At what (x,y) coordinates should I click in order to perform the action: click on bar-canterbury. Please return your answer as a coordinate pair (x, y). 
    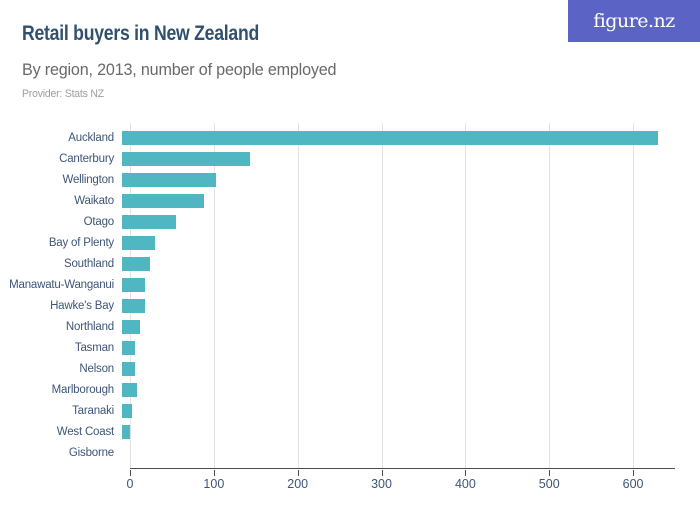
    Looking at the image, I should click on (186, 158).